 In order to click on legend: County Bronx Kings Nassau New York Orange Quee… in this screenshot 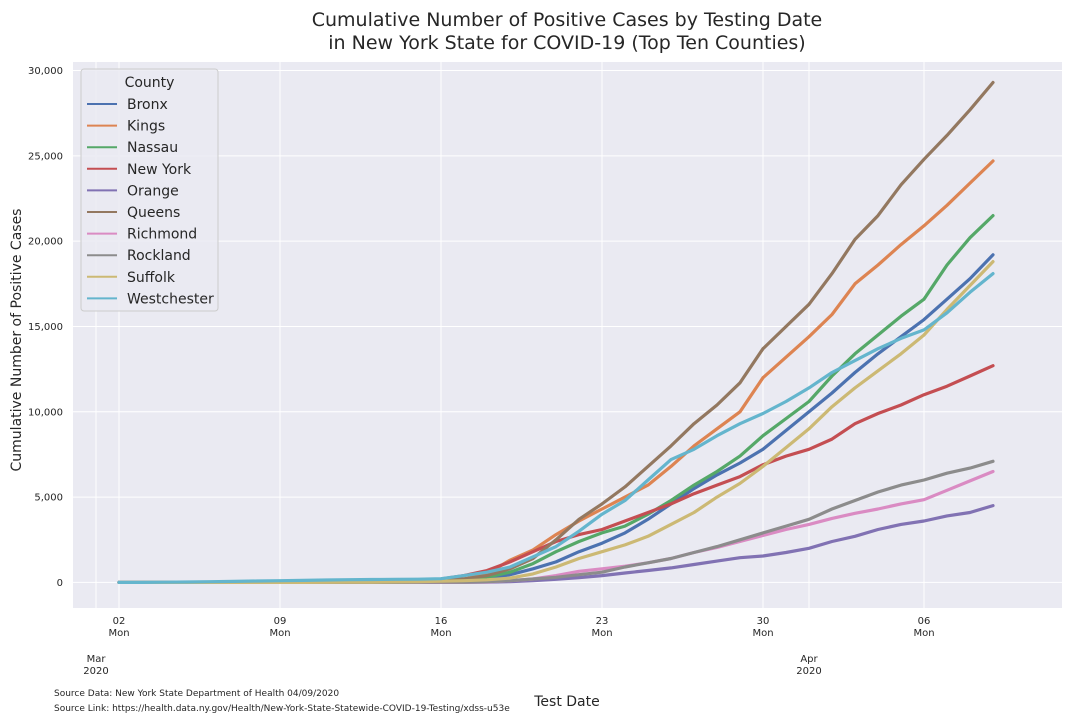, I will do `click(149, 190)`.